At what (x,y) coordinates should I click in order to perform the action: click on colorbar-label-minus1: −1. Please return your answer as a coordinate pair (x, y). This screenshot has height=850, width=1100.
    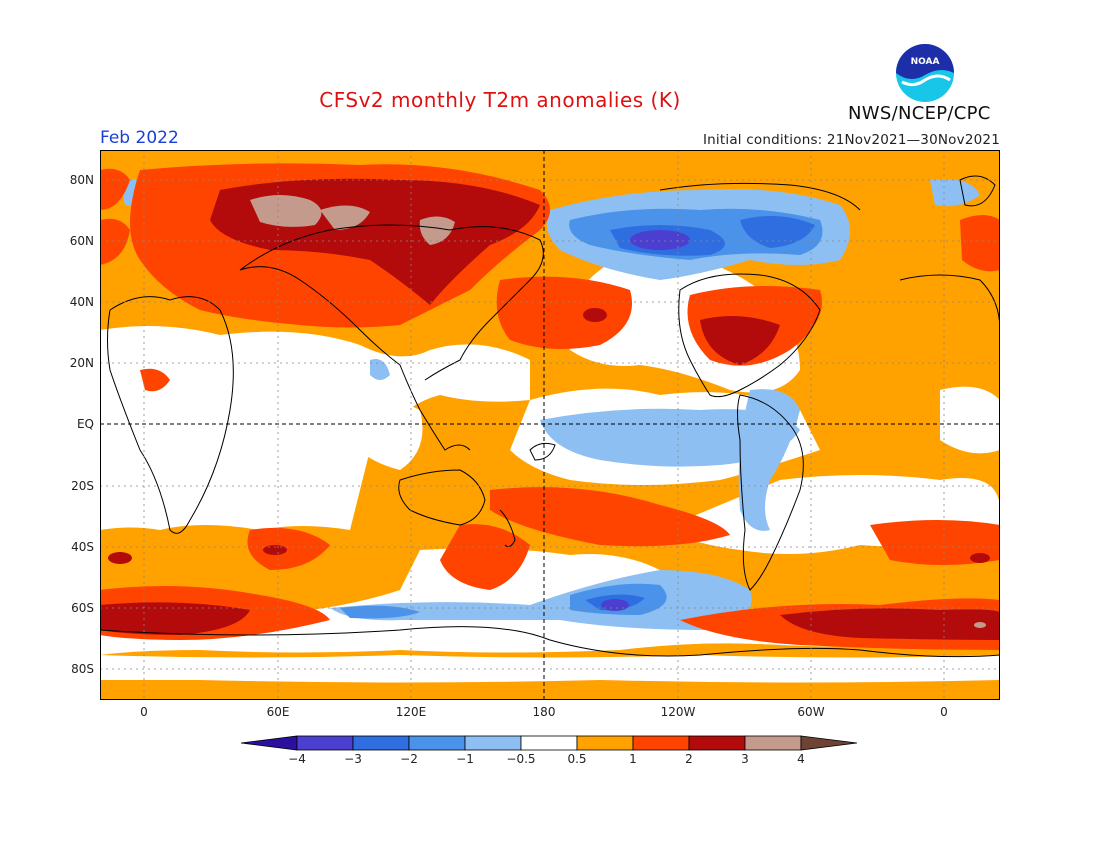
    Looking at the image, I should click on (465, 759).